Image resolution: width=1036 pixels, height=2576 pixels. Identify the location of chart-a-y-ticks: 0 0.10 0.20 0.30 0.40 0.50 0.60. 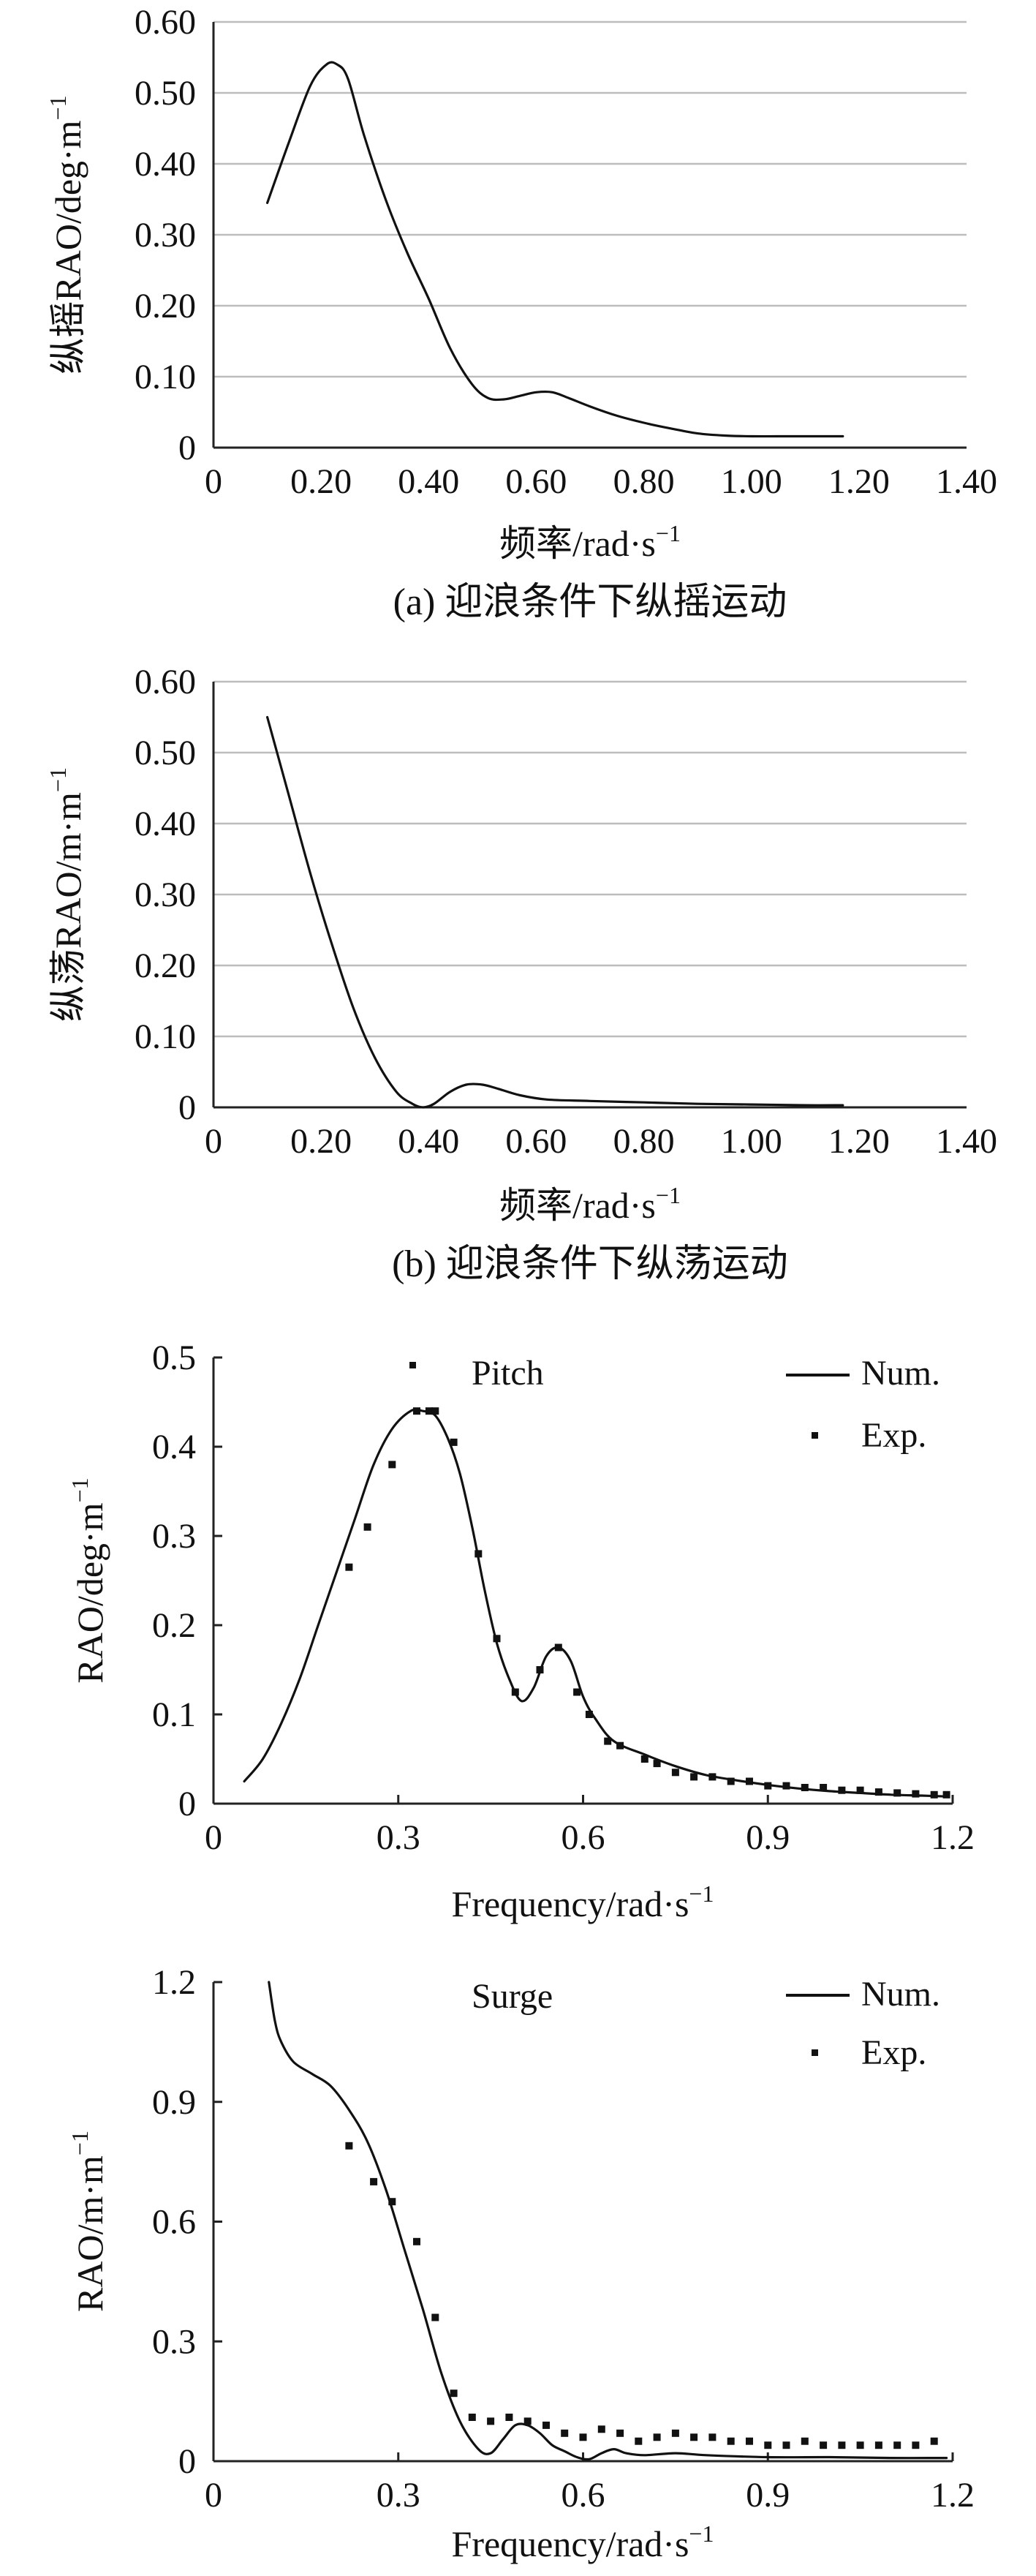
(166, 235).